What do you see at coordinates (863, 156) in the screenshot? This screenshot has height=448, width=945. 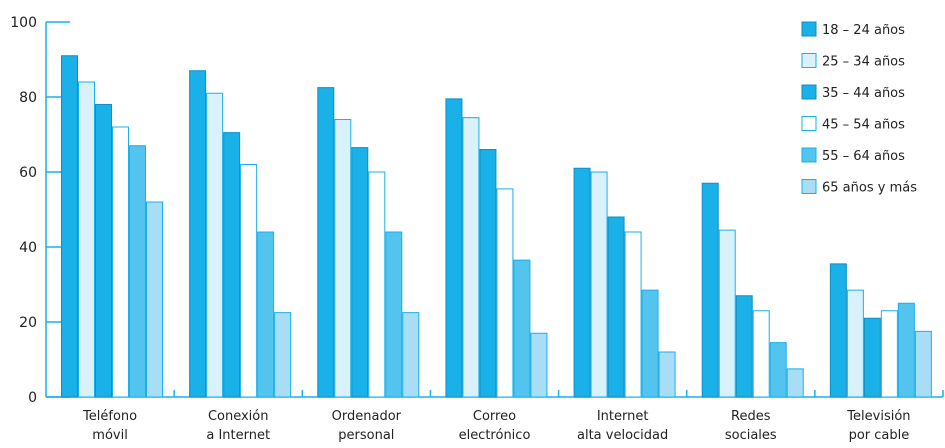 I see `legend-label-5: 55 – 64 años` at bounding box center [863, 156].